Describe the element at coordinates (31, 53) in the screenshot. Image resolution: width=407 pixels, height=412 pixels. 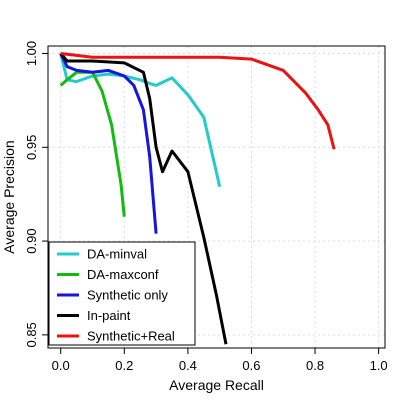
I see `y-tick-label: 1.00` at that location.